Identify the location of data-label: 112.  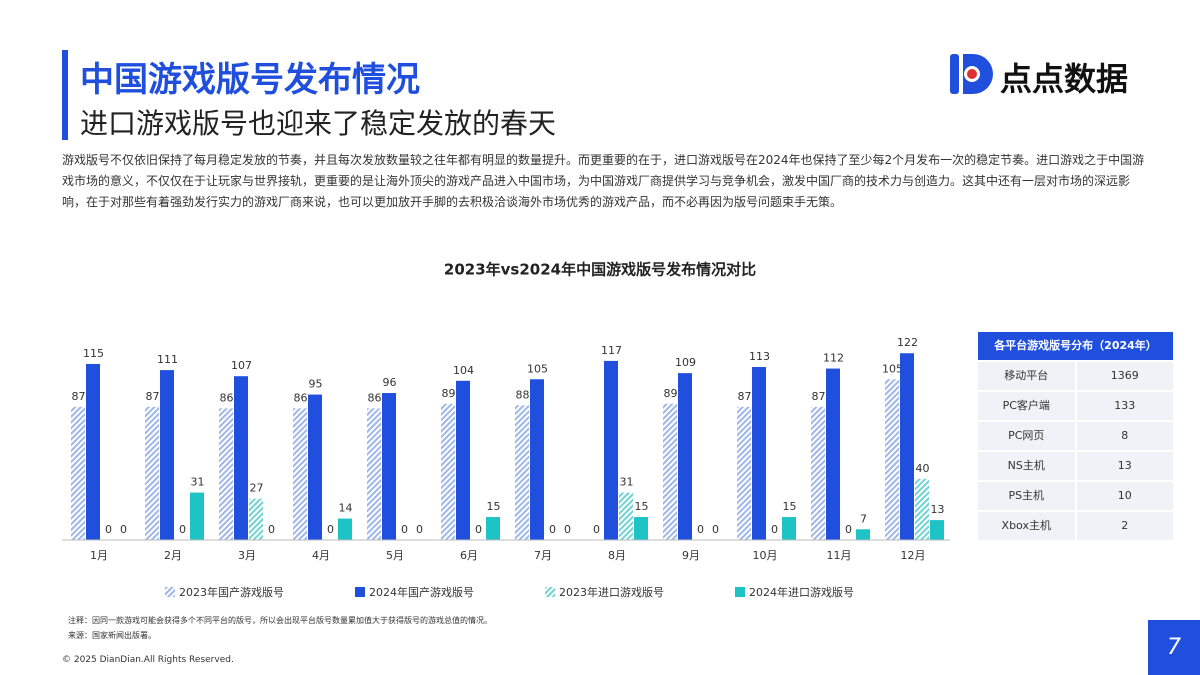
(833, 358).